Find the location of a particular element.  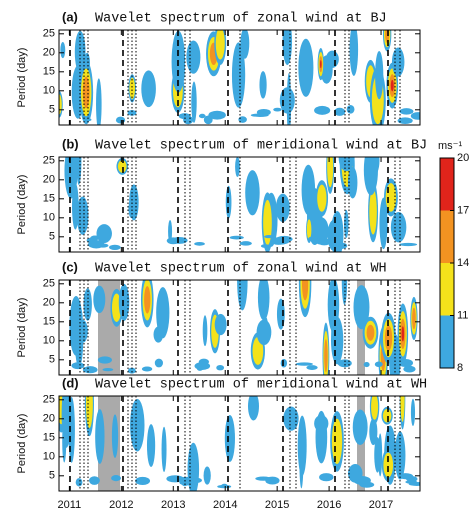

colorbar-tick-label: 20 is located at coordinates (463, 158).